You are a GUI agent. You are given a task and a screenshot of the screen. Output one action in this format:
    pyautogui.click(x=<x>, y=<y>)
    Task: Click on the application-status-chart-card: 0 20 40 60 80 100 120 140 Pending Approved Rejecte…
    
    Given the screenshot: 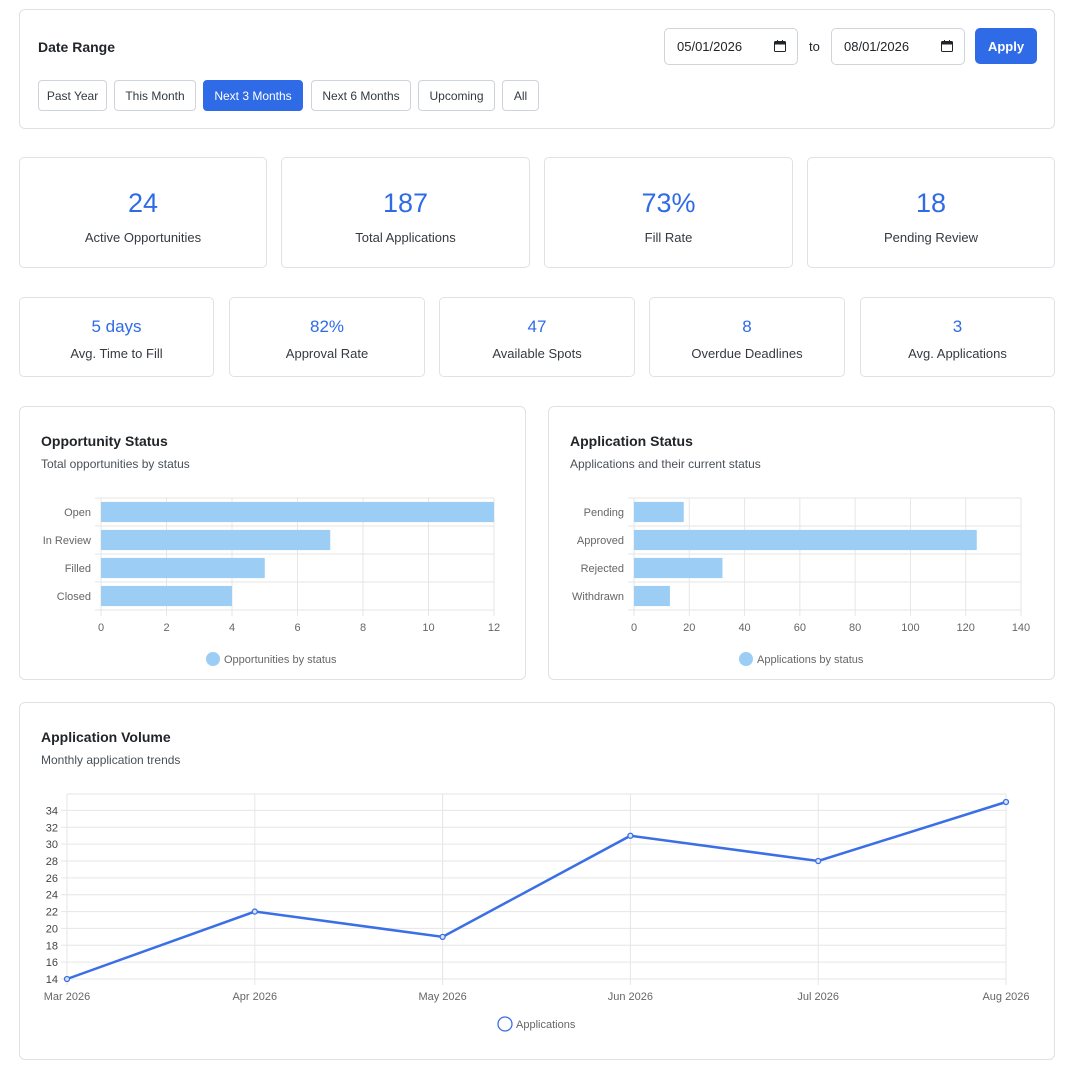 What is the action you would take?
    pyautogui.click(x=801, y=543)
    